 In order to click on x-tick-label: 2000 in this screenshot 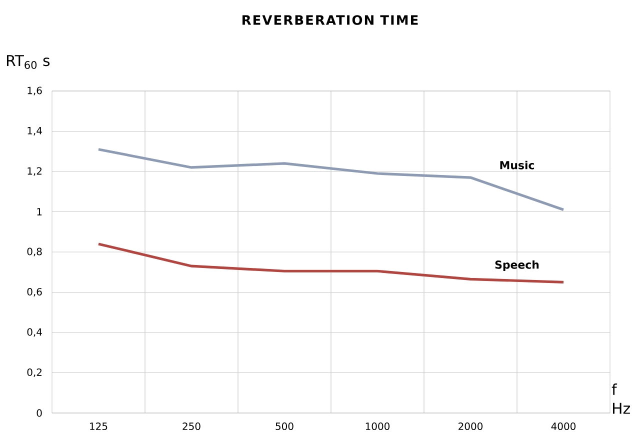, I will do `click(470, 426)`.